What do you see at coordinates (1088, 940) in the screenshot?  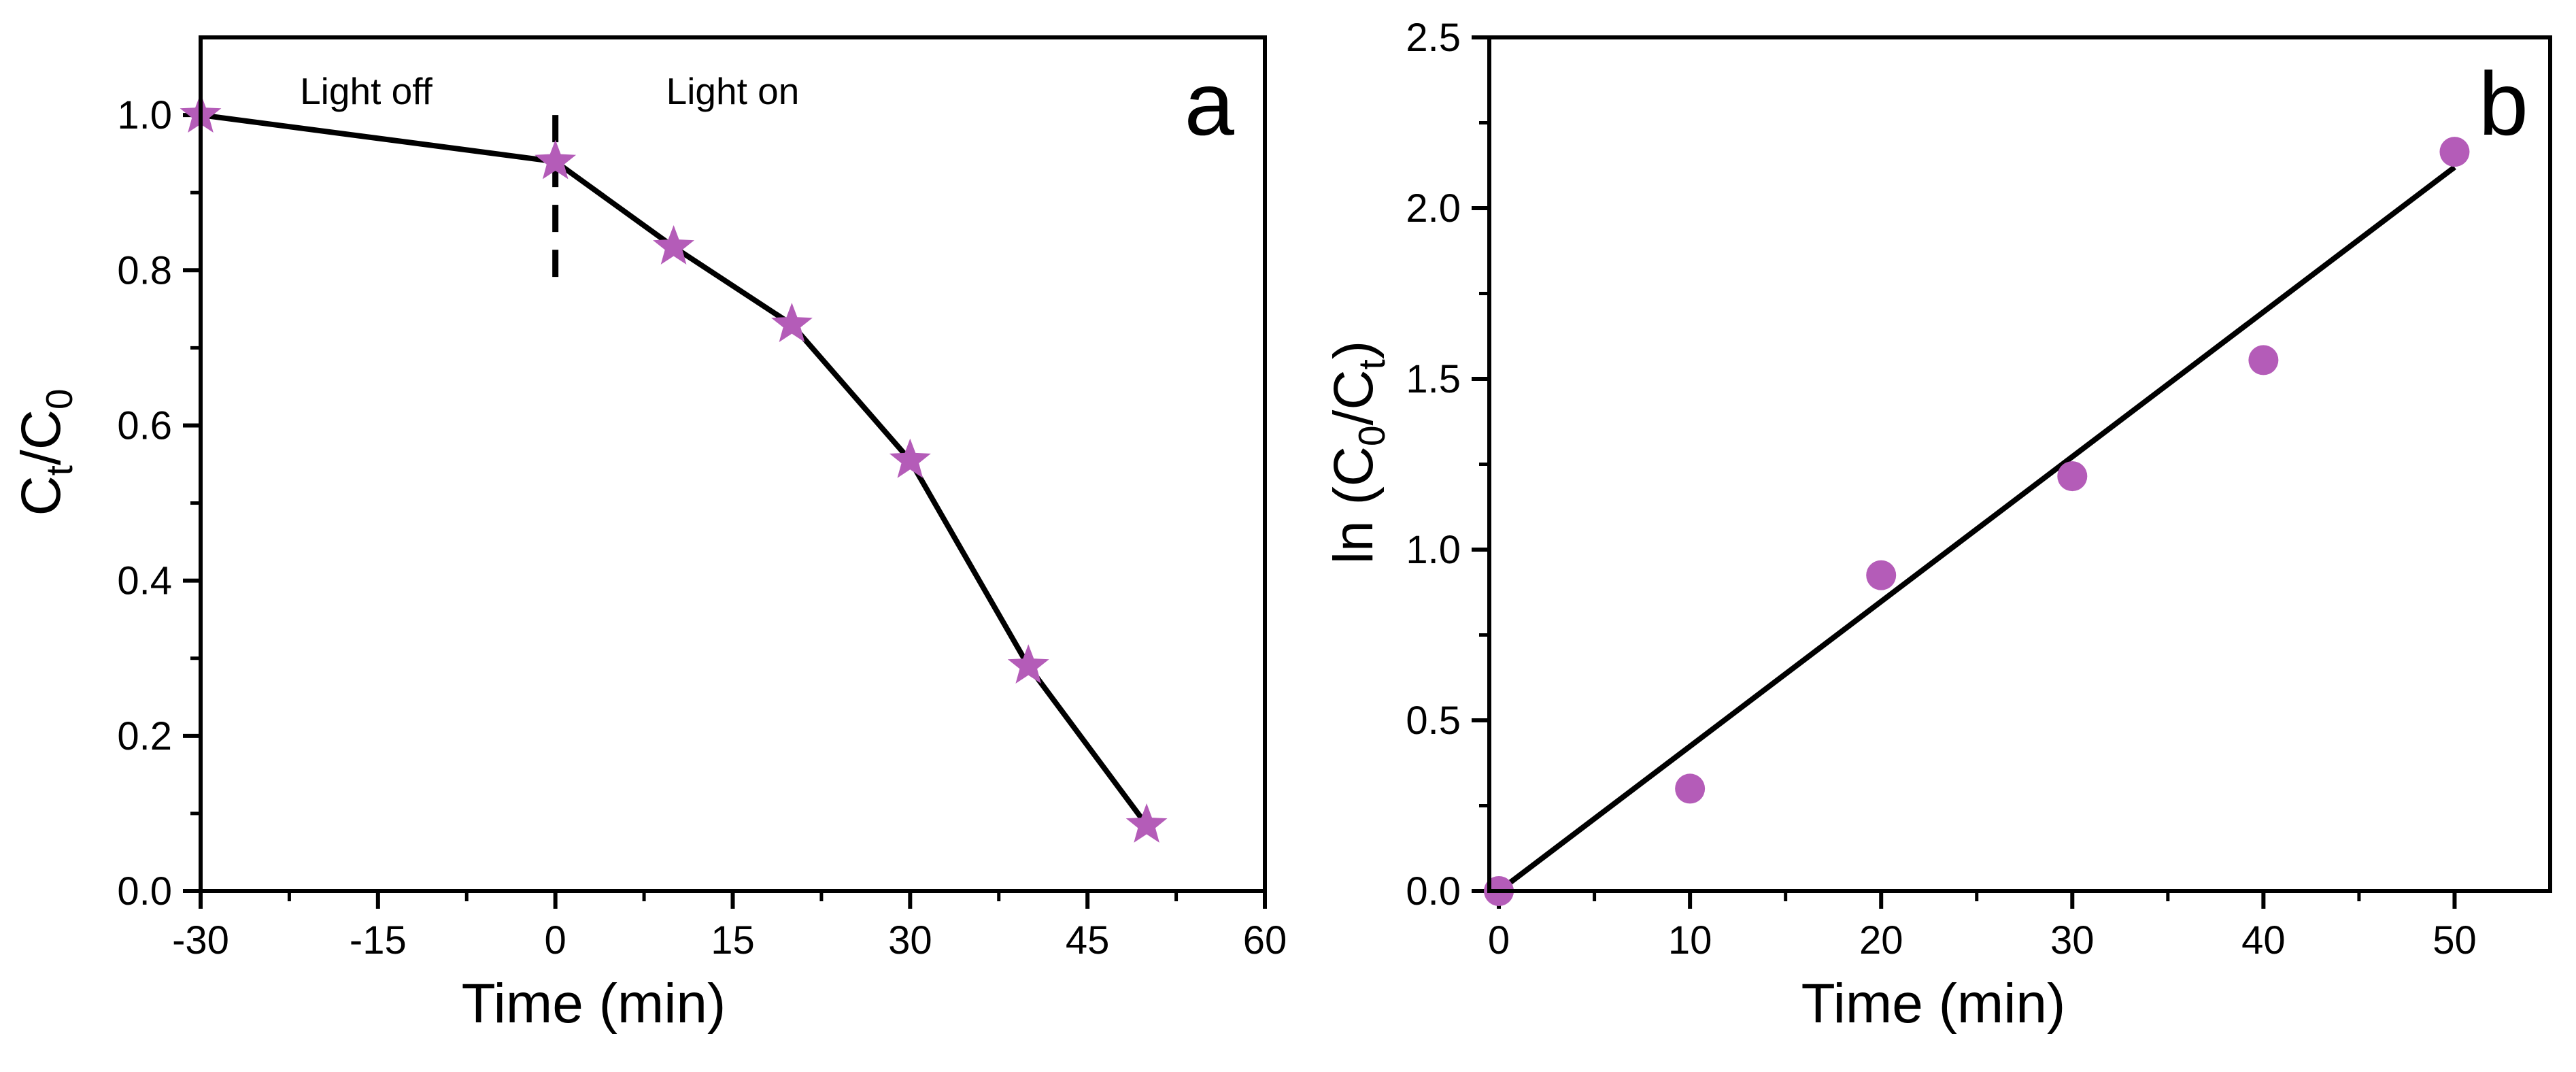 I see `a-x-tick-label: 45` at bounding box center [1088, 940].